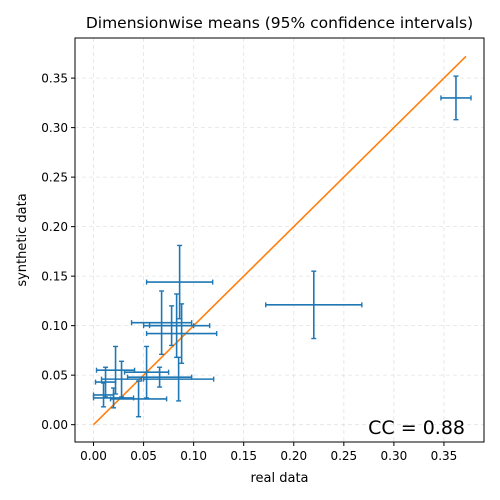  What do you see at coordinates (54, 326) in the screenshot?
I see `y-tick-label: 0.10` at bounding box center [54, 326].